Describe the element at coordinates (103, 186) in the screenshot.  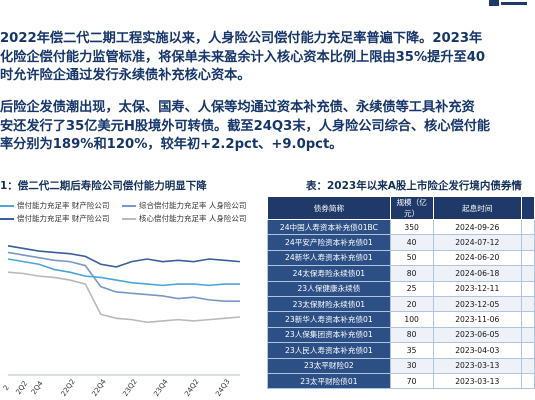
I see `left-chart-title: 1：偿二代二期后寿险公司偿付能力明显下降` at that location.